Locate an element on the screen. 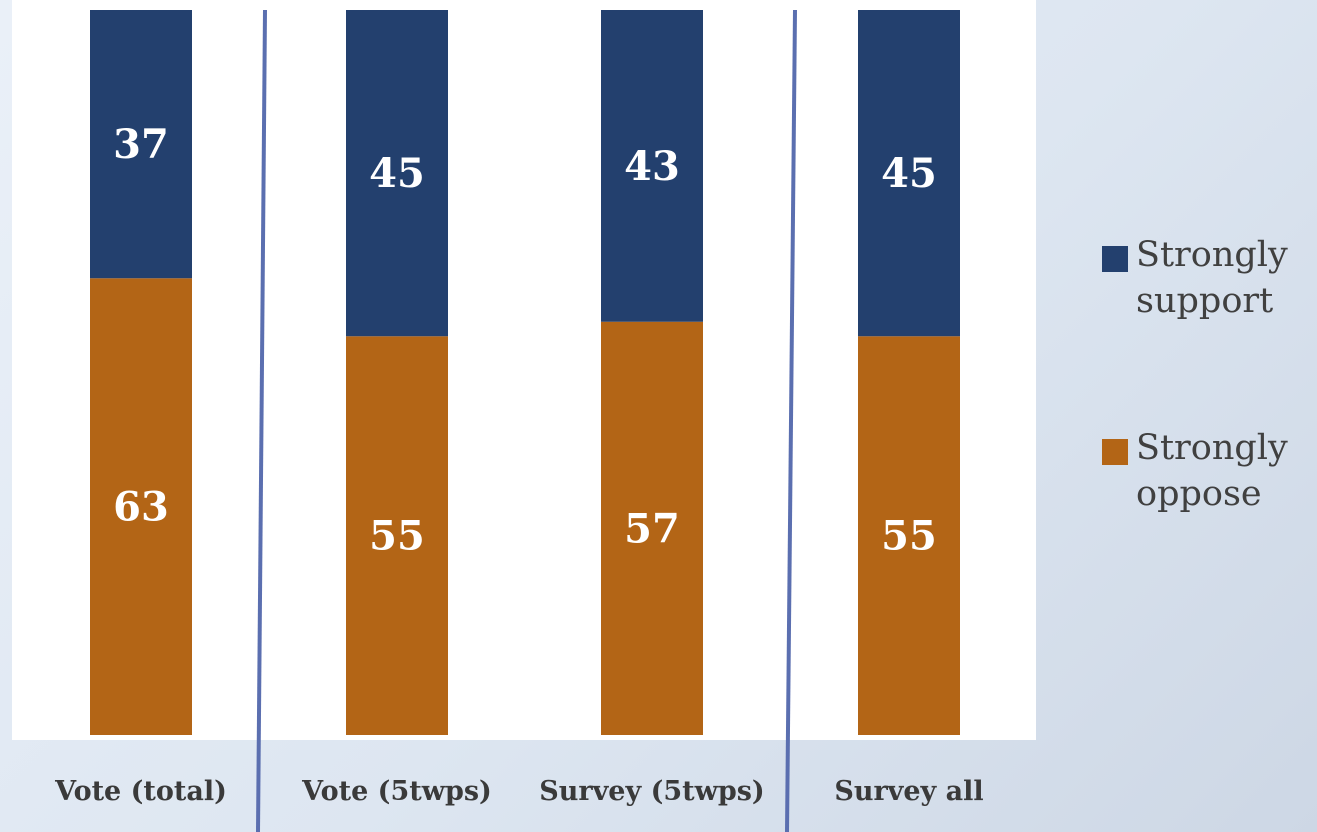  data-label-strongly-support-survey-all: 45 is located at coordinates (909, 173).